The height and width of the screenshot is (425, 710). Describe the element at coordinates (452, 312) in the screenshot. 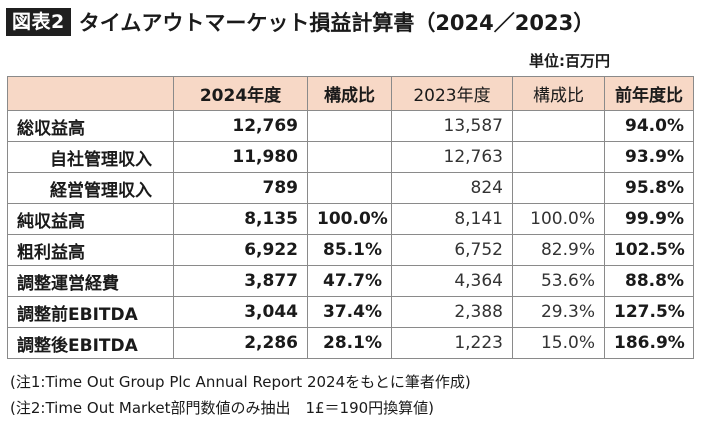

I see `value-2023: 2,388` at that location.